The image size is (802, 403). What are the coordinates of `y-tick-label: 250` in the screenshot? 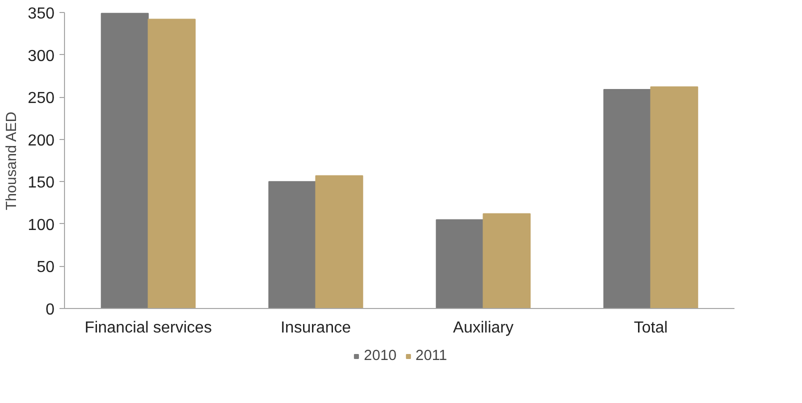 It's located at (41, 99).